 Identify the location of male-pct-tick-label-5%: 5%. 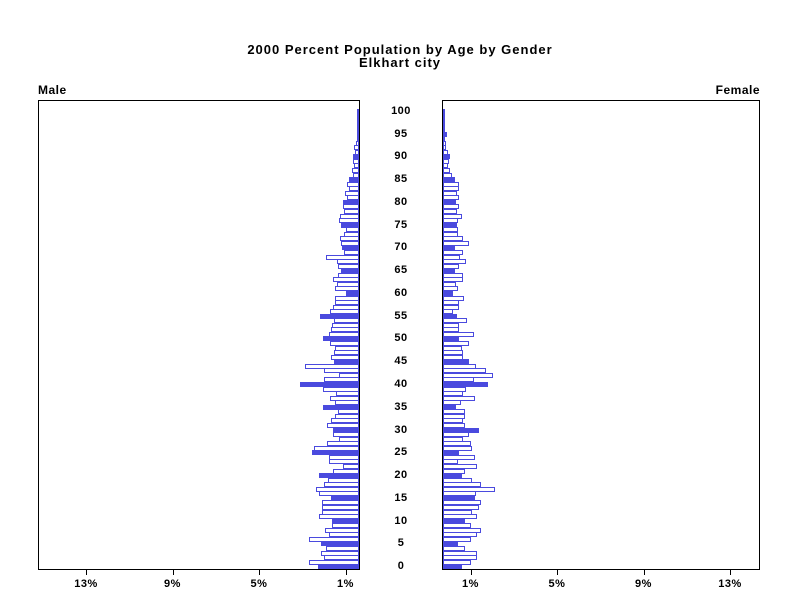
(259, 584).